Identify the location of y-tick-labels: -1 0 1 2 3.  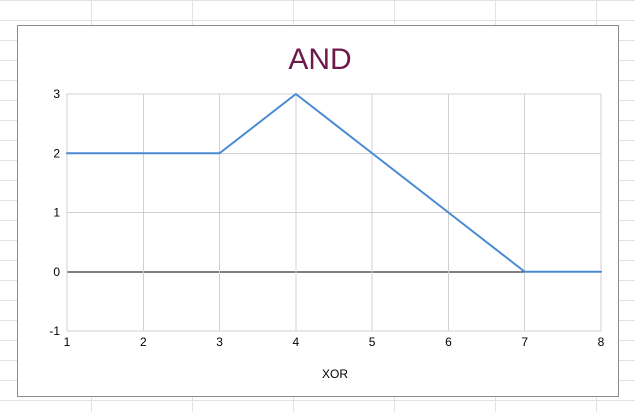
(54, 212).